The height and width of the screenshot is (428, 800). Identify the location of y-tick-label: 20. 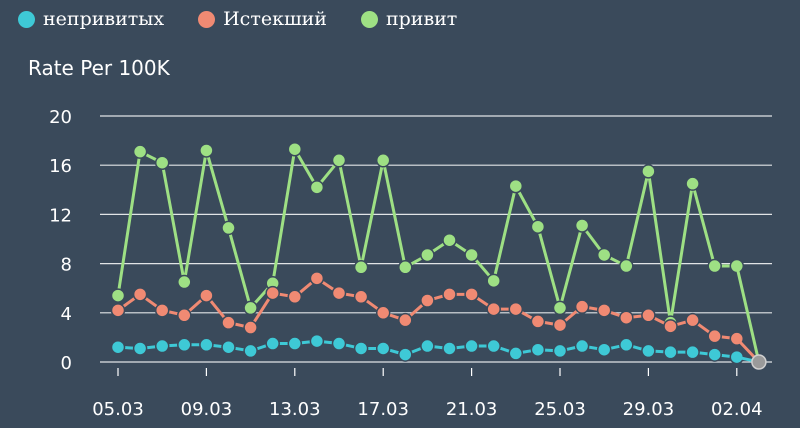
(60, 117).